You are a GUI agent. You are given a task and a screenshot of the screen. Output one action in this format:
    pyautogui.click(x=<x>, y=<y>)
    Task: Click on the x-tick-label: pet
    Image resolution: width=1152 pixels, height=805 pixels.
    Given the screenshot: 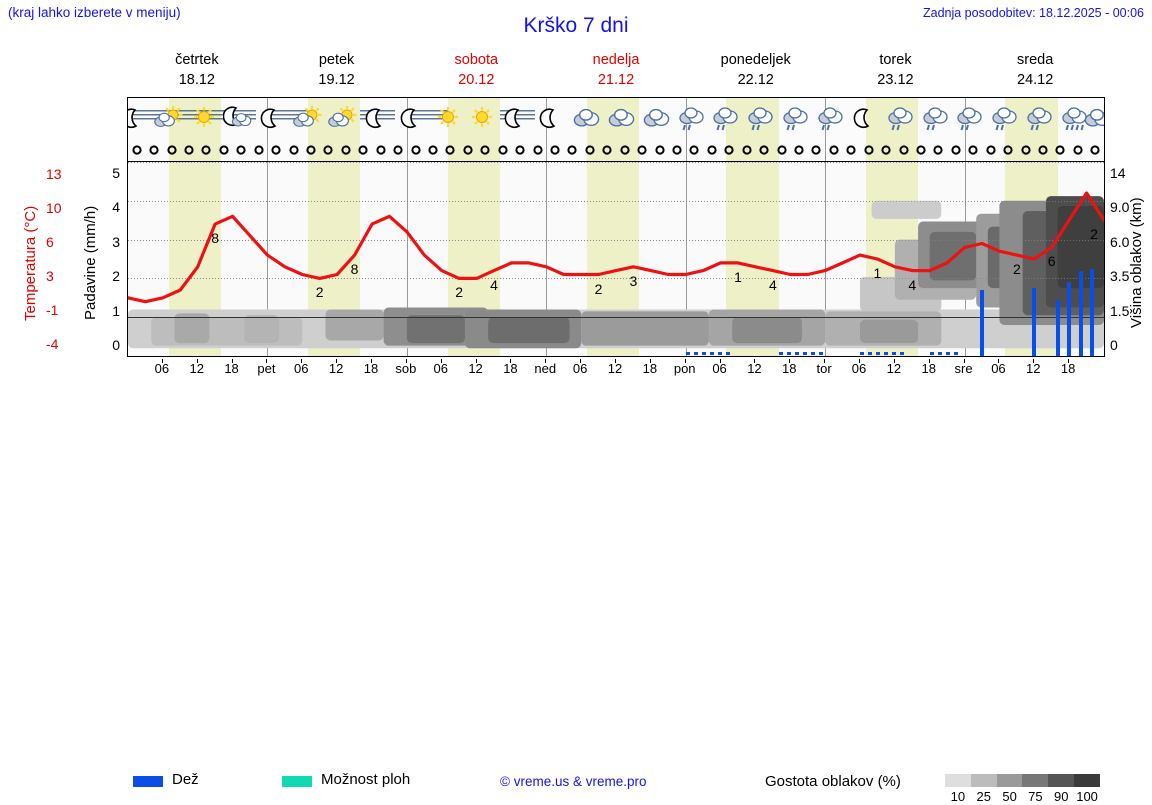 What is the action you would take?
    pyautogui.click(x=266, y=368)
    